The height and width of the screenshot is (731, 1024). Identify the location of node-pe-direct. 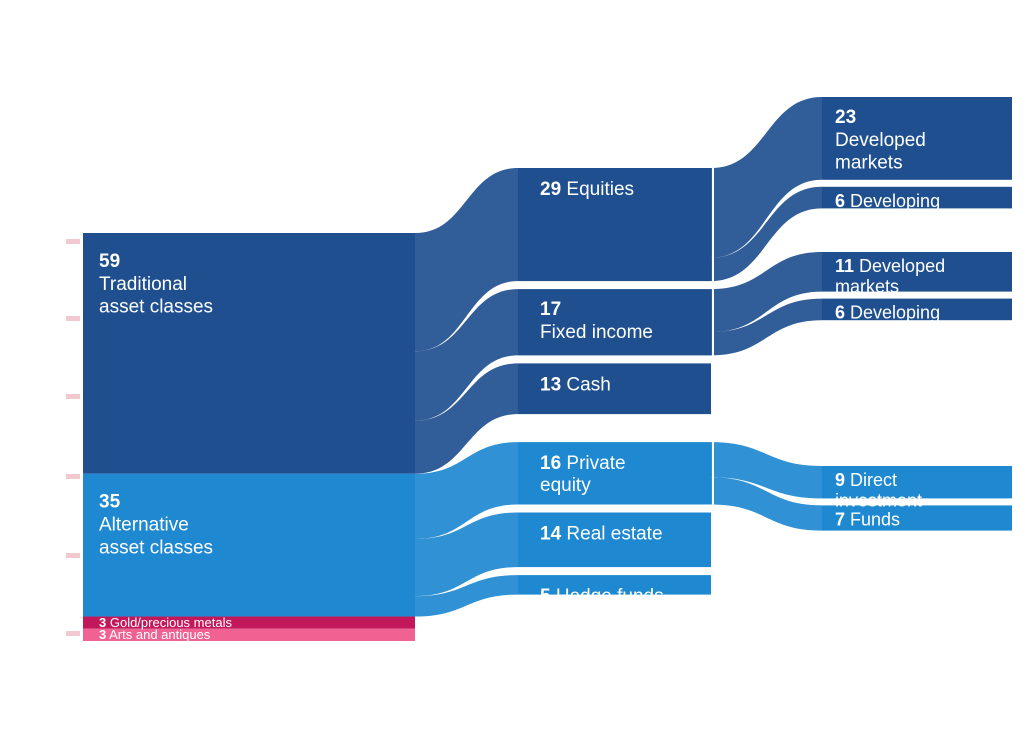
(917, 482).